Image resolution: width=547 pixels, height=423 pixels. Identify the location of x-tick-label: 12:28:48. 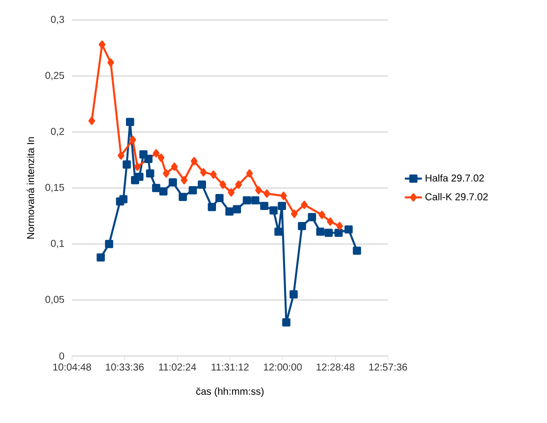
(335, 367).